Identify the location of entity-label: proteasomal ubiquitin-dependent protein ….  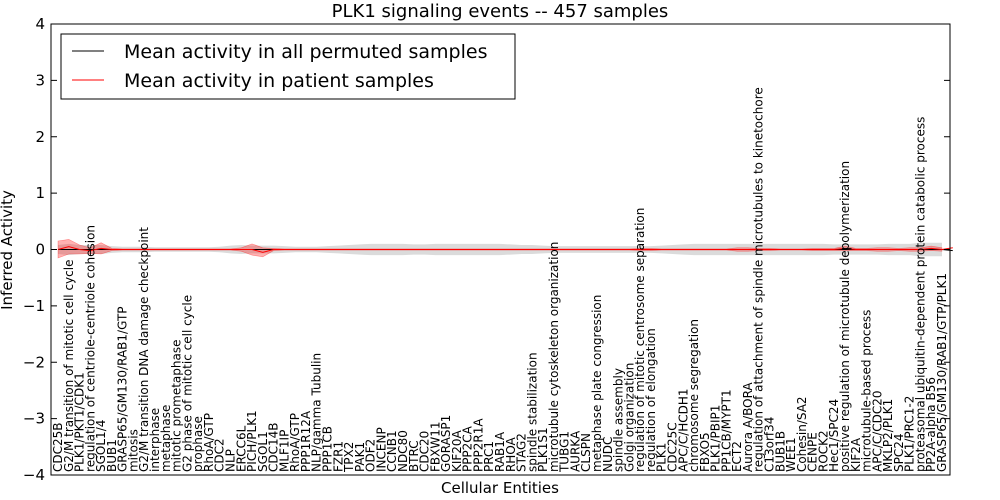
(920, 294).